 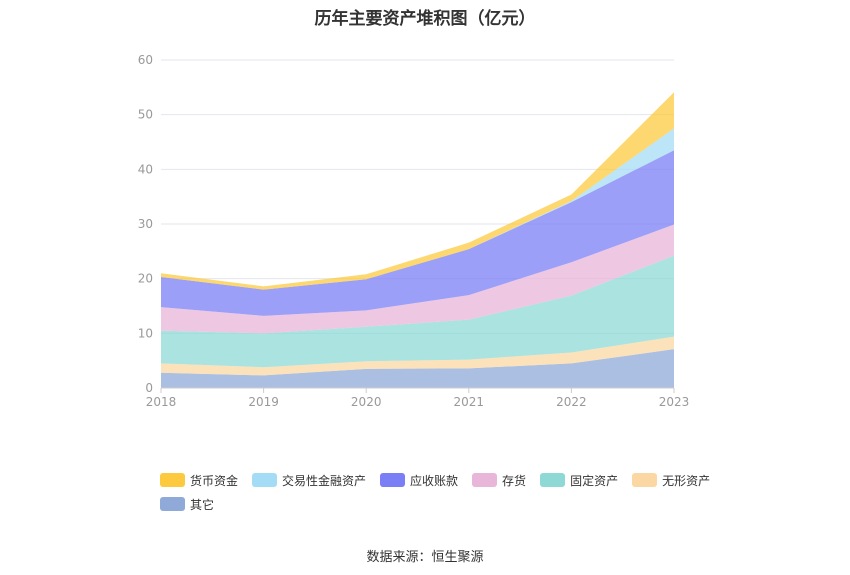 I want to click on legend-item: 货币资金, so click(x=199, y=480).